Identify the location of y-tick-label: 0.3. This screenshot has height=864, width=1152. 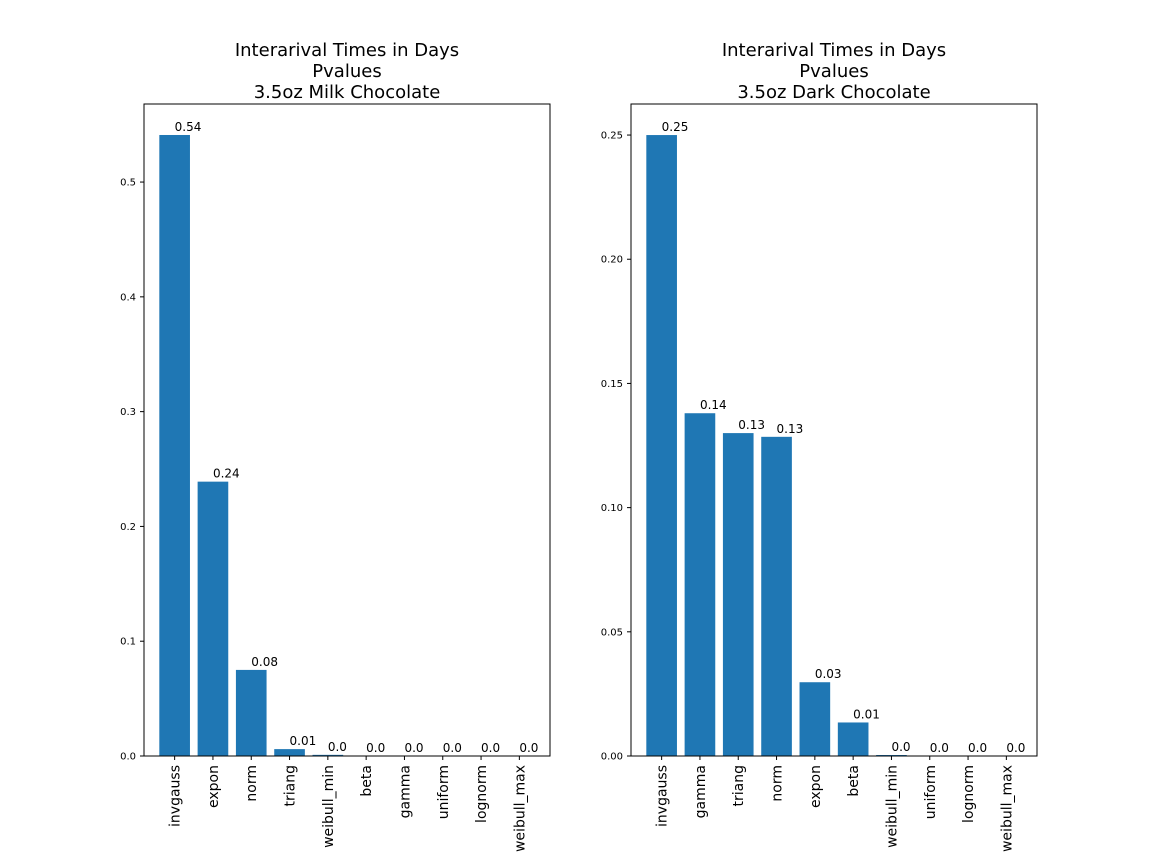
(128, 412).